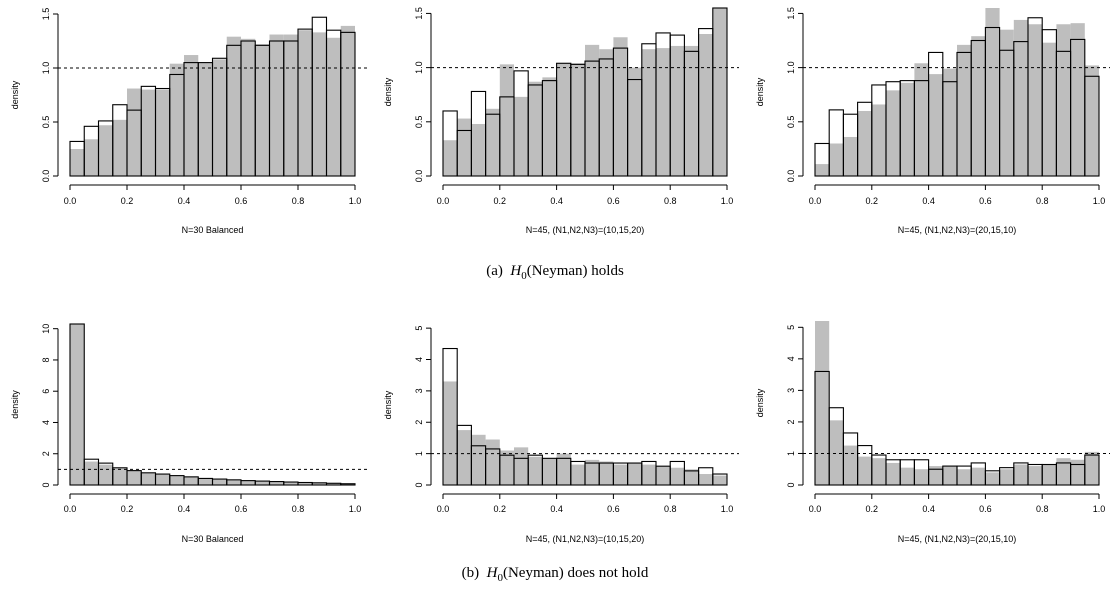  What do you see at coordinates (957, 539) in the screenshot?
I see `x-axis-label: N=45, (N1,N2,N3)=(20,15,10)` at bounding box center [957, 539].